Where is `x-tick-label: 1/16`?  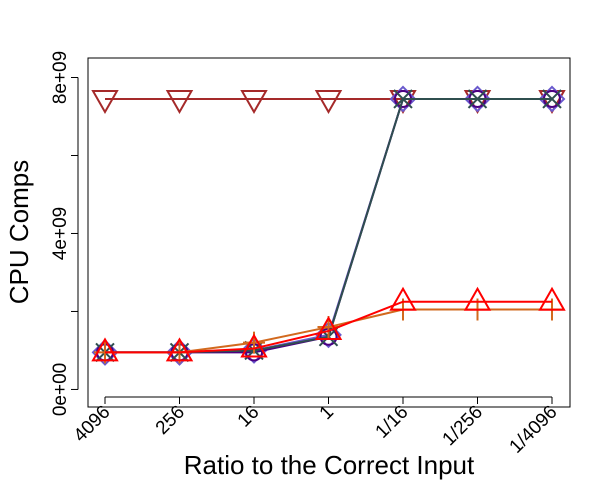 x-tick-label: 1/16 is located at coordinates (392, 422).